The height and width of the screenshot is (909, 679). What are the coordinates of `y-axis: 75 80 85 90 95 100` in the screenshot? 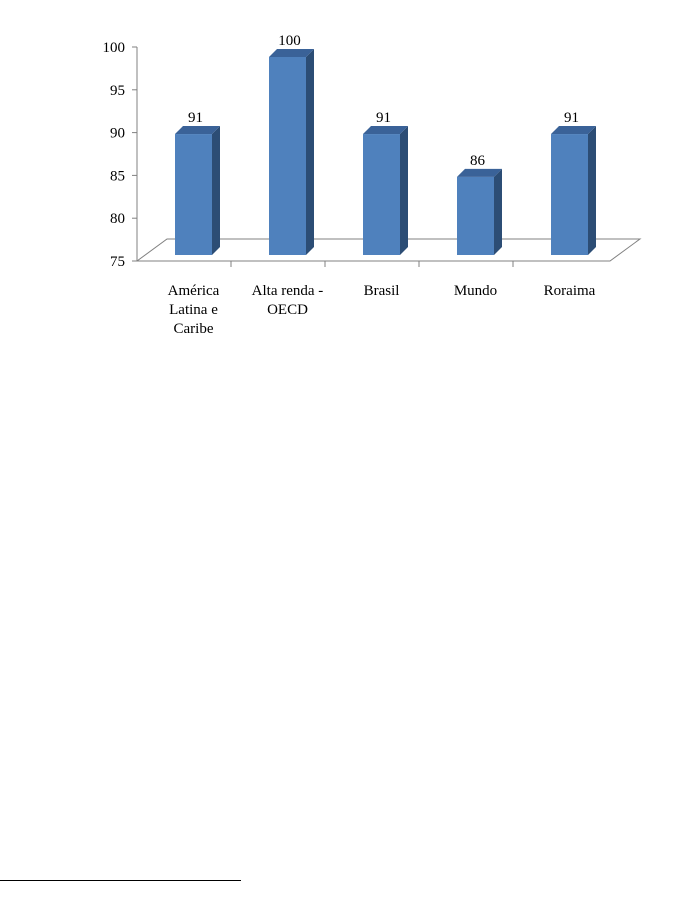 It's located at (120, 155).